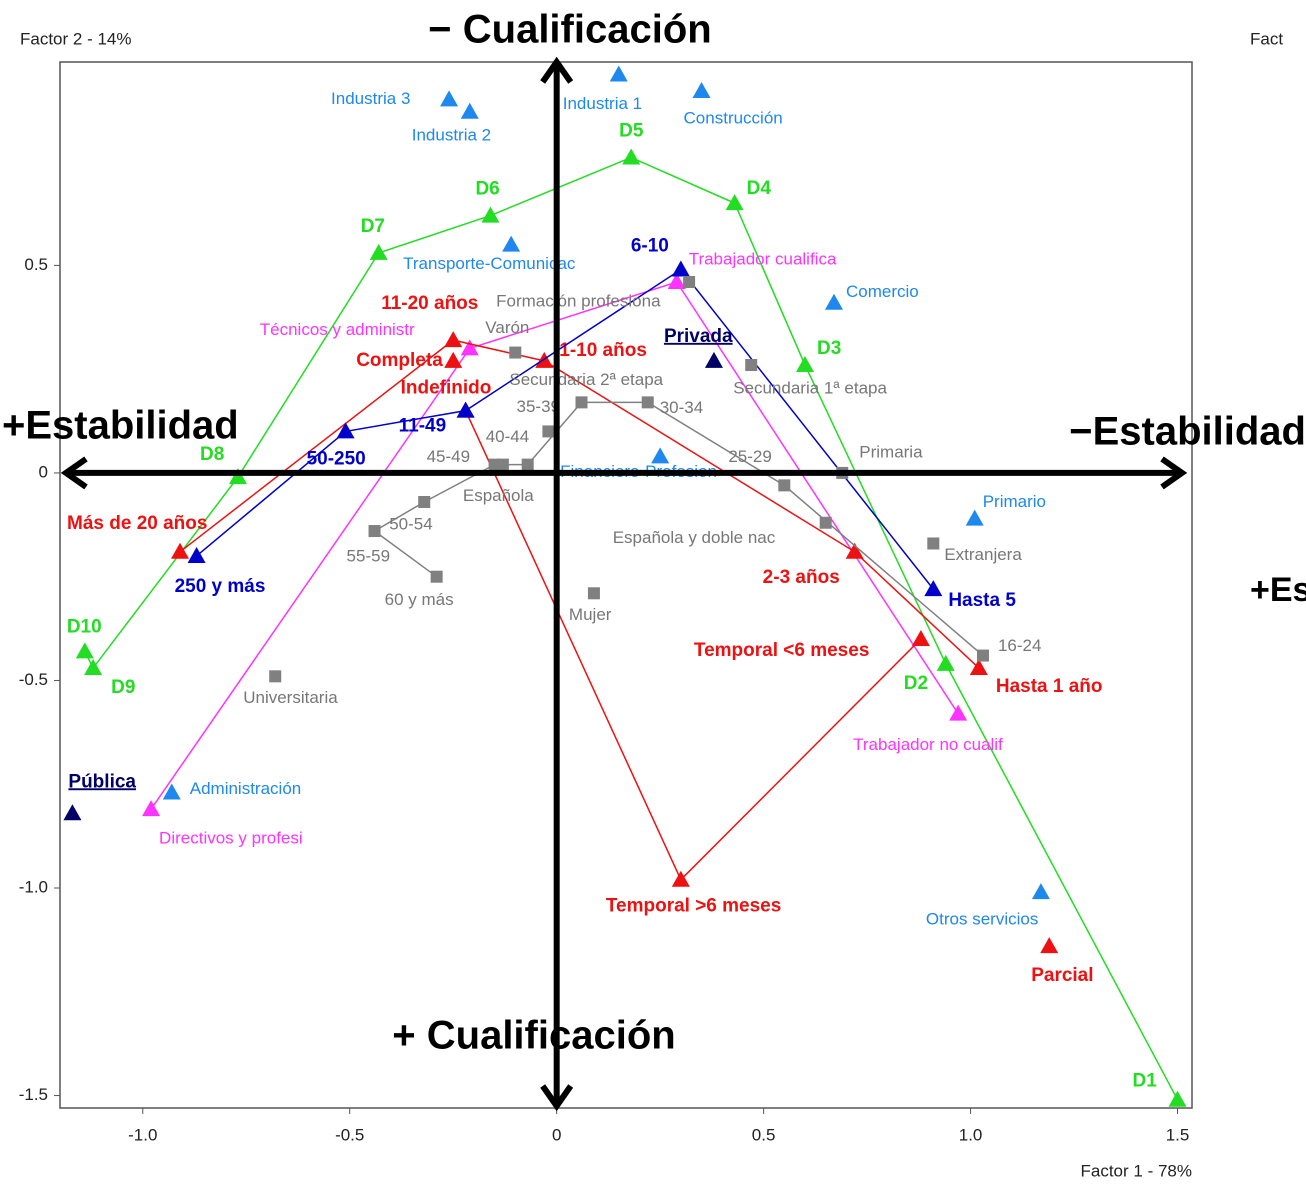 This screenshot has height=1184, width=1306. Describe the element at coordinates (429, 303) in the screenshot. I see `point-label: 11-20 años` at that location.